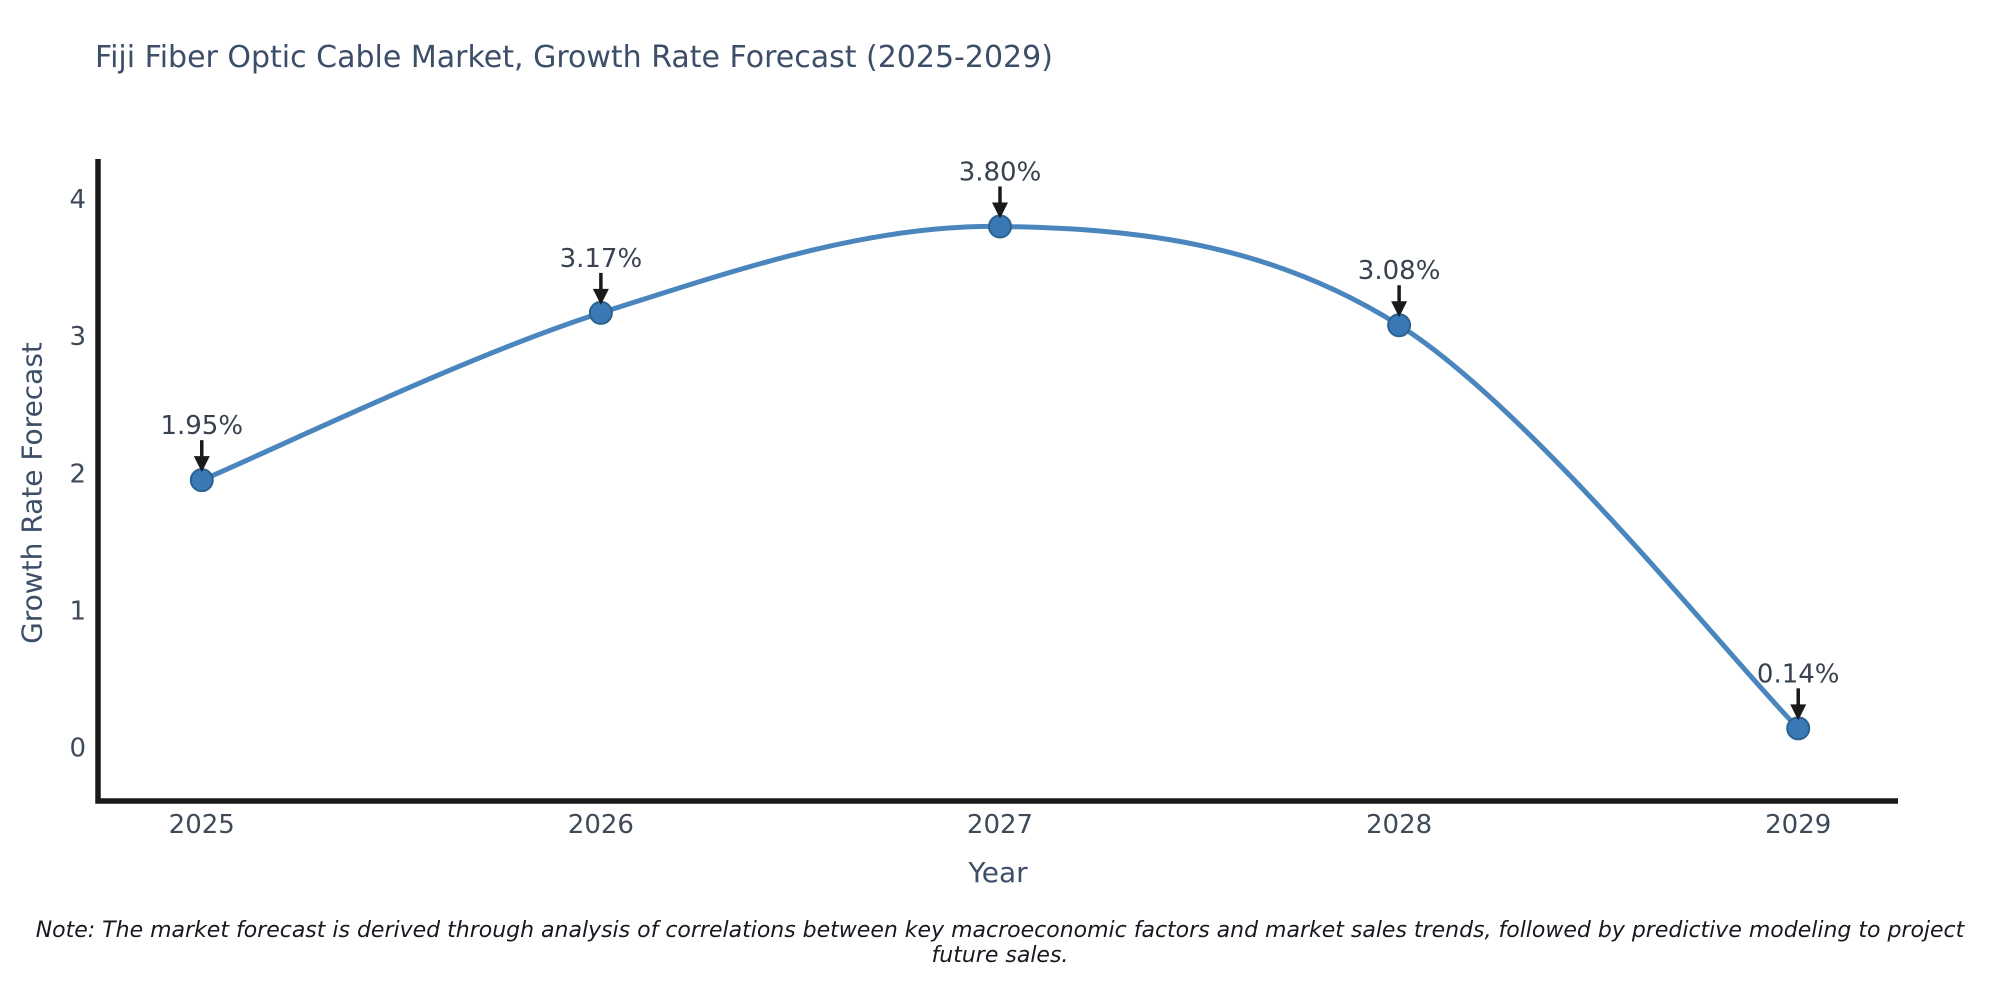  Describe the element at coordinates (1399, 825) in the screenshot. I see `x-tick-label: 2028` at that location.